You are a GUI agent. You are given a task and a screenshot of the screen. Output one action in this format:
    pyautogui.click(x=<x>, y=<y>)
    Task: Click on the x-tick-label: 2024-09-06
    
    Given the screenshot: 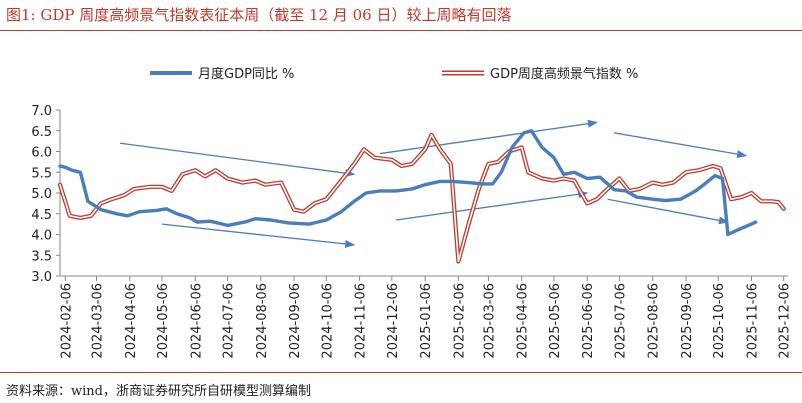 What is the action you would take?
    pyautogui.click(x=295, y=321)
    